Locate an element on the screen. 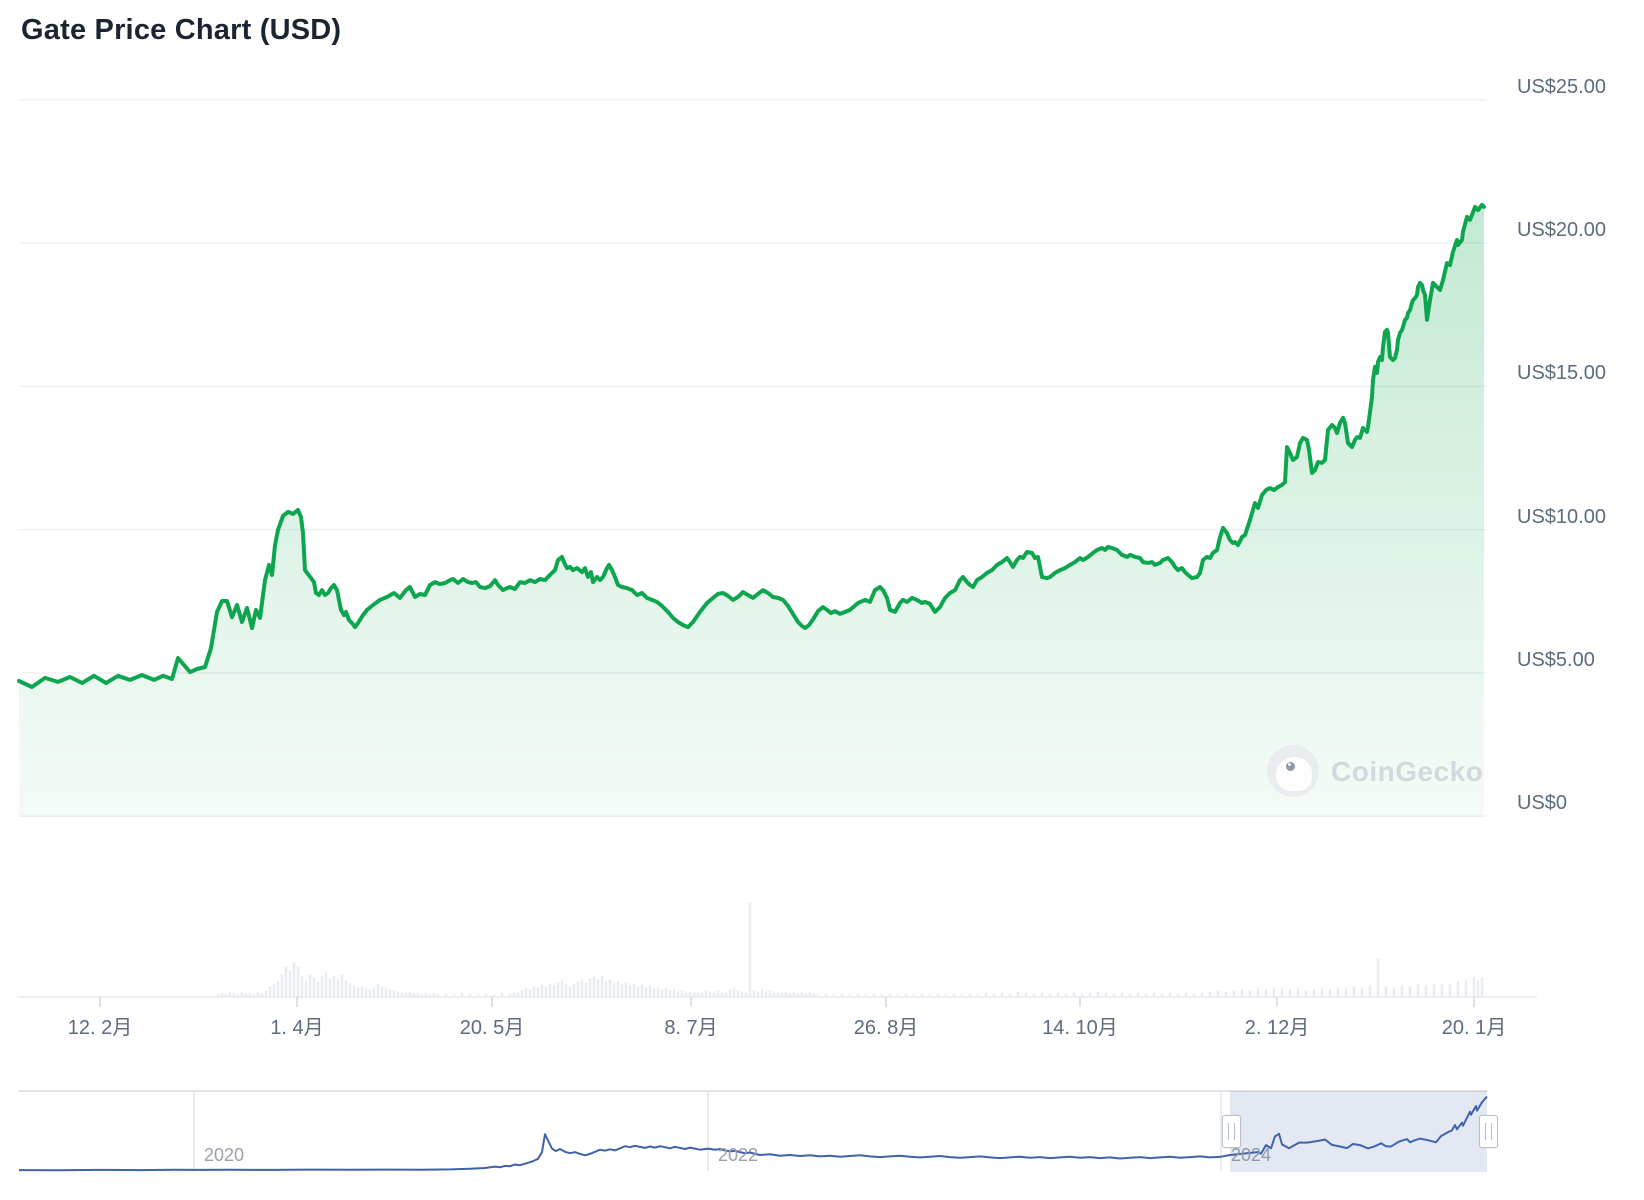 This screenshot has height=1200, width=1644. navigator-selected-range is located at coordinates (1358, 1131).